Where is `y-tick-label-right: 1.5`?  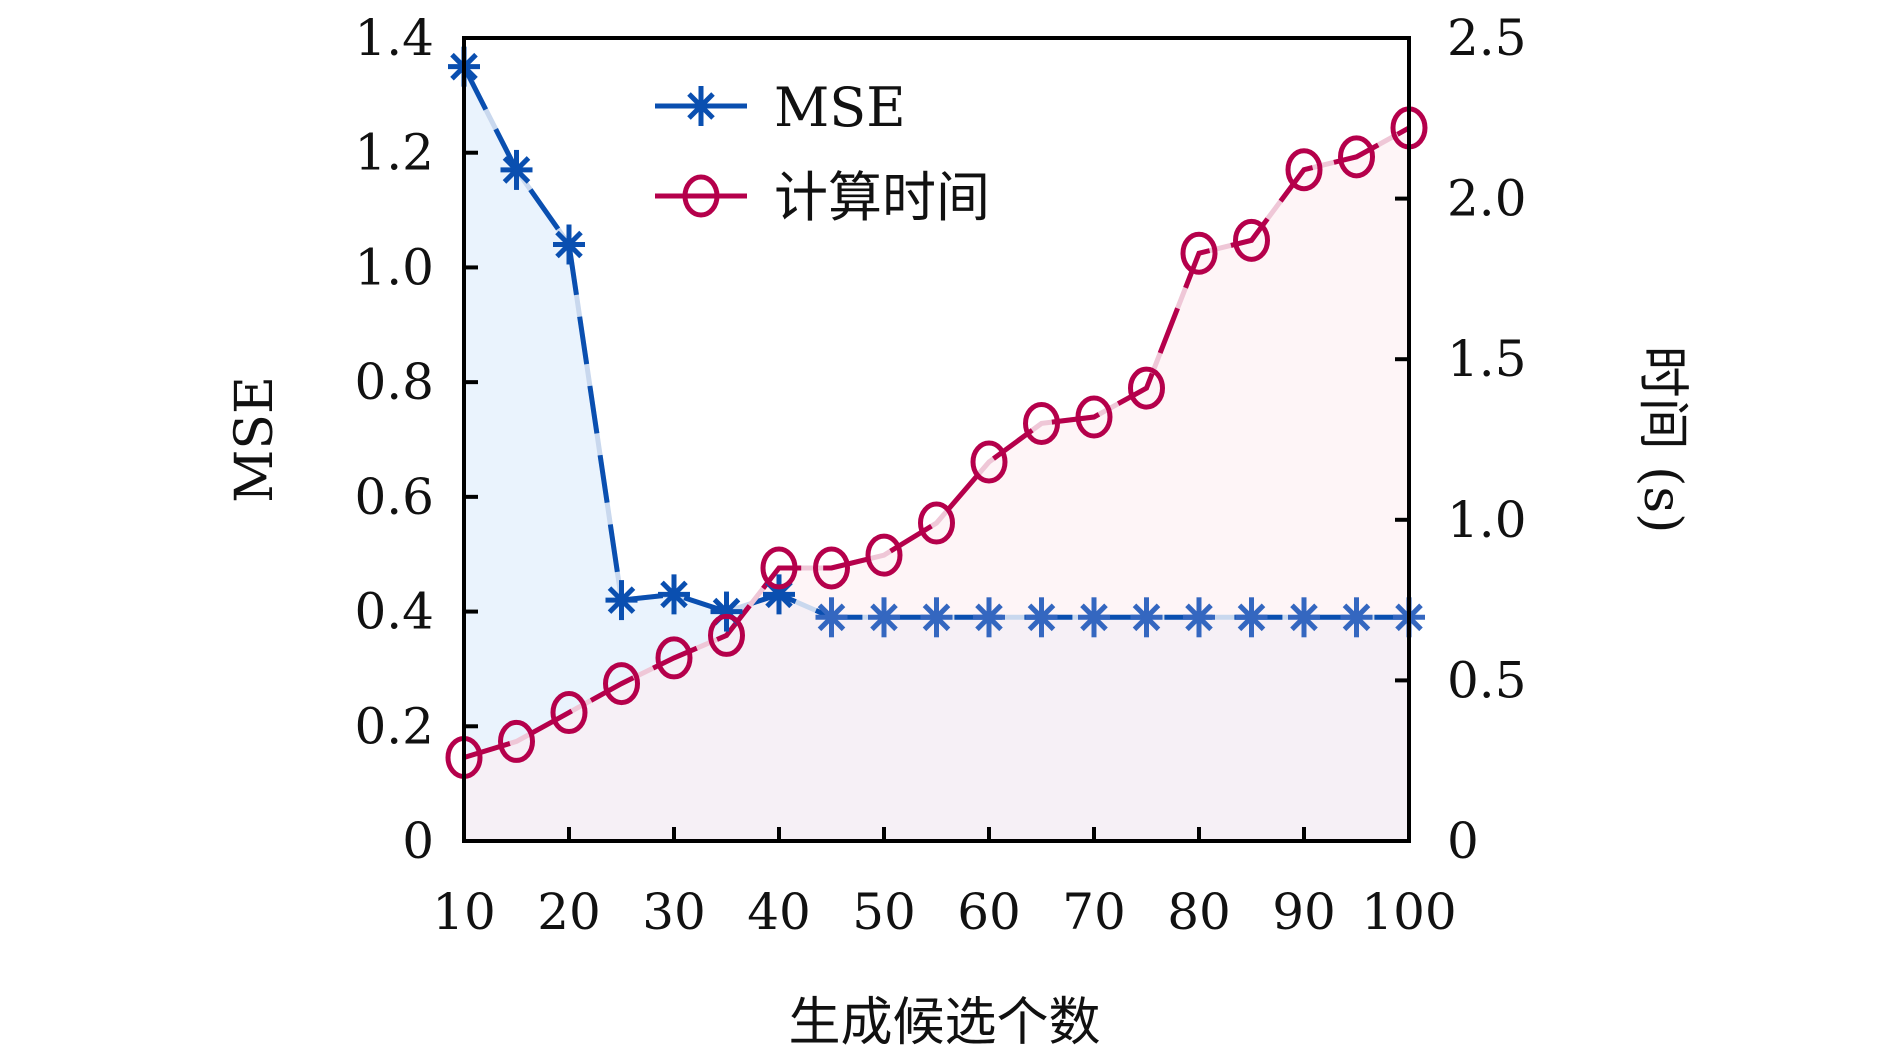
y-tick-label-right: 1.5 is located at coordinates (1487, 359).